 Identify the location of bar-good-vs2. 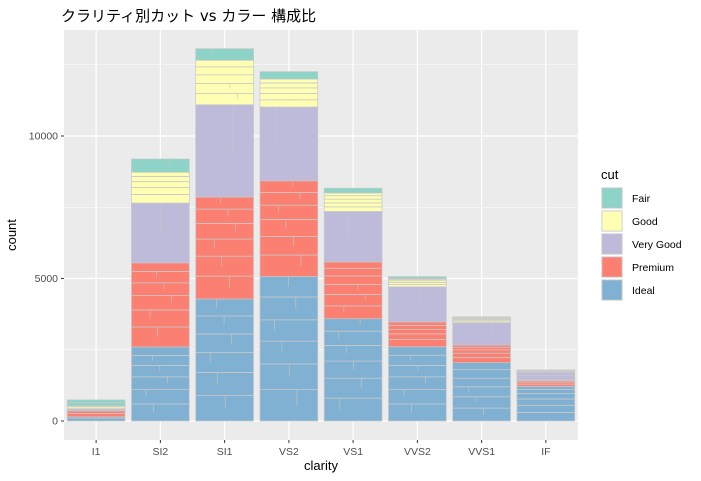
(288, 93).